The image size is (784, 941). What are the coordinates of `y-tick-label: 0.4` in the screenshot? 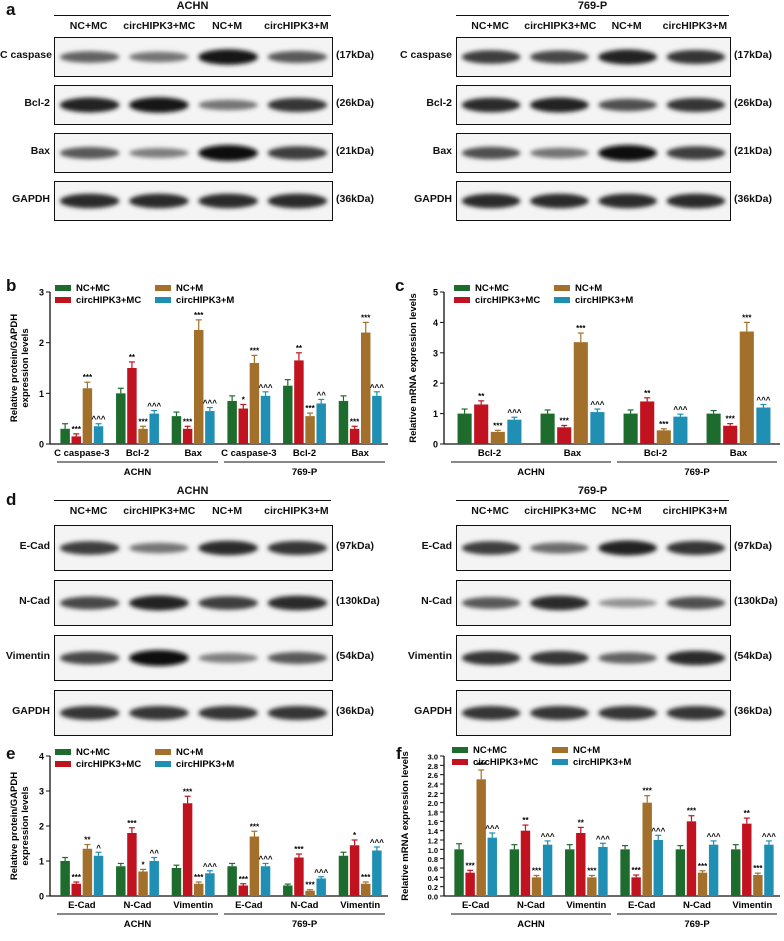 It's located at (433, 878).